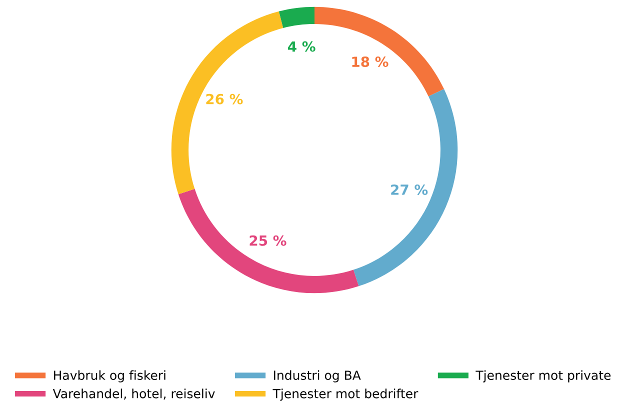 This screenshot has height=412, width=629. Describe the element at coordinates (543, 376) in the screenshot. I see `legend-label: Tjenester mot private` at that location.